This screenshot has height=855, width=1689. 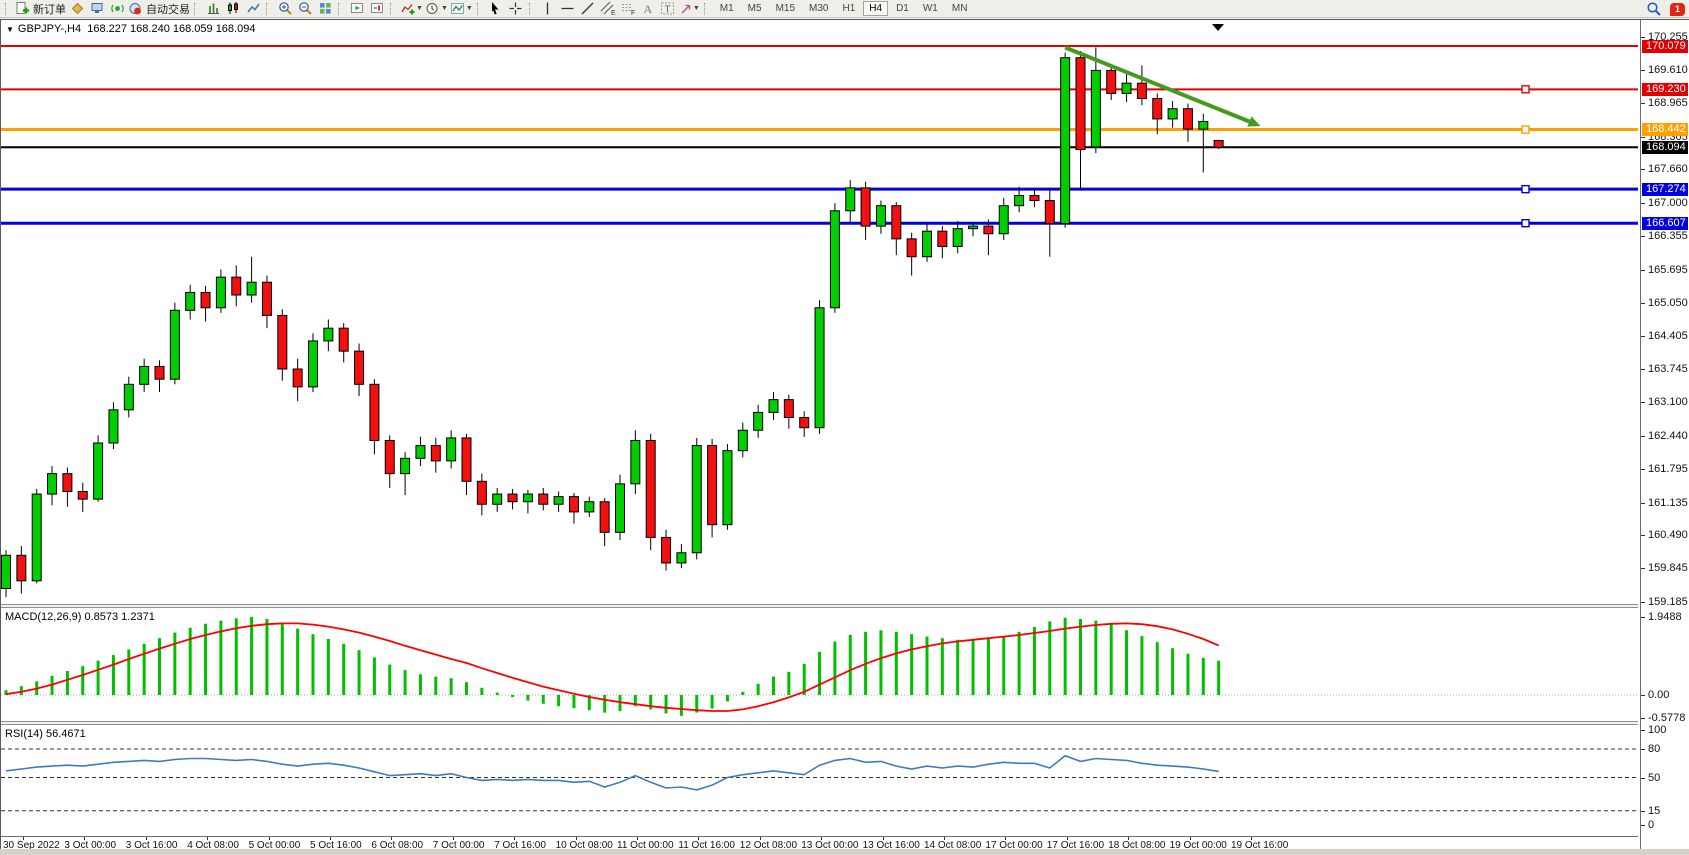 I want to click on time-tick-label: 5 Oct 16:00, so click(x=336, y=845).